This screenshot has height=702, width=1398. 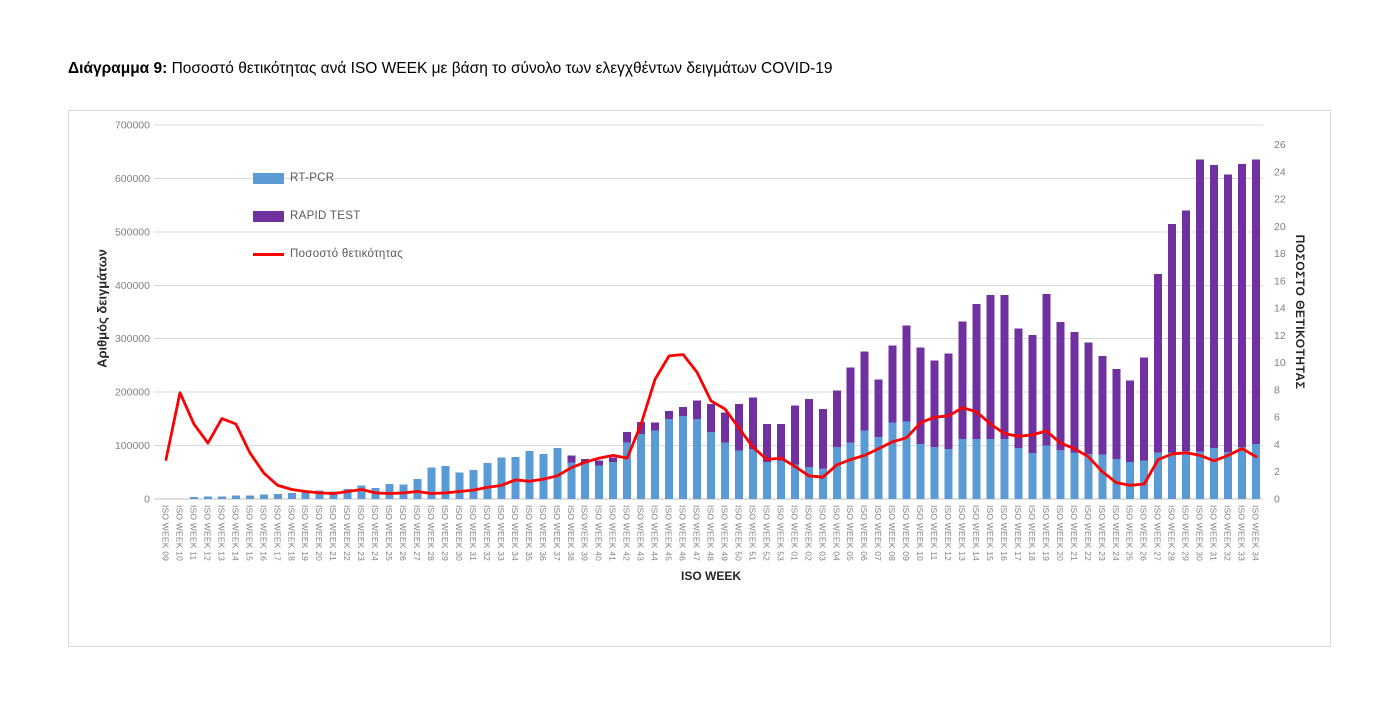 I want to click on right-axis-title: ΠΟΣΟΣΤΟ ΘΕΤΙΚΟΤΗΤΑΣ, so click(x=1300, y=312).